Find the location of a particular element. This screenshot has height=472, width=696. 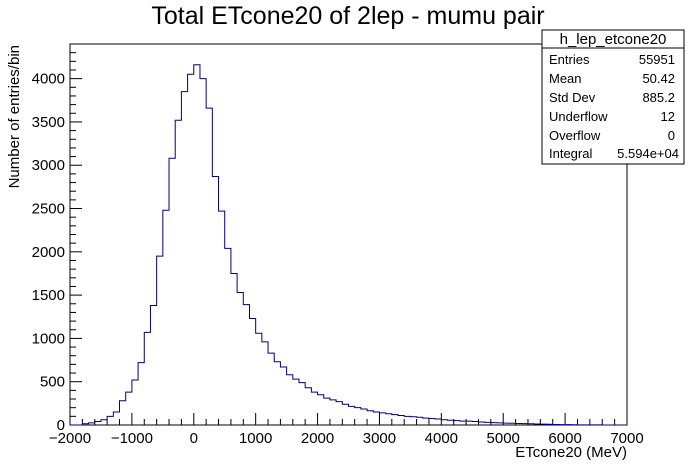

x-axis-title: ETcone20 (MeV) is located at coordinates (571, 452).